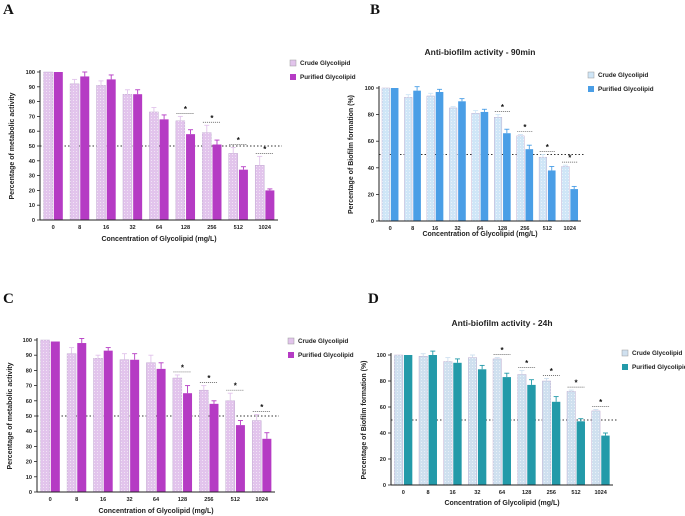 The width and height of the screenshot is (685, 516). Describe the element at coordinates (8, 299) in the screenshot. I see `panel-label: C` at that location.